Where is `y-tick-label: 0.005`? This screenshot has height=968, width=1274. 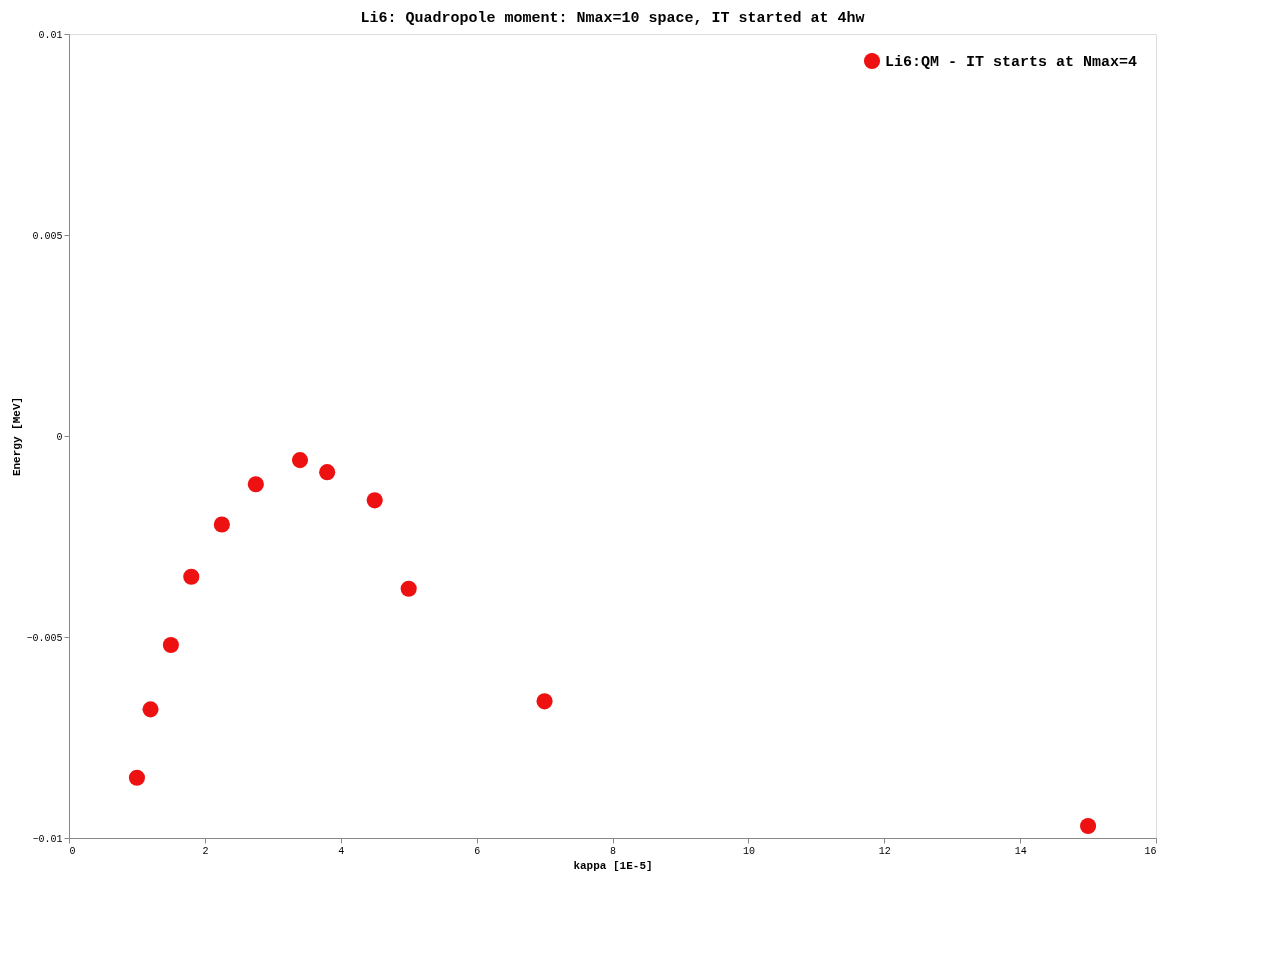
y-tick-label: 0.005 is located at coordinates (47, 236).